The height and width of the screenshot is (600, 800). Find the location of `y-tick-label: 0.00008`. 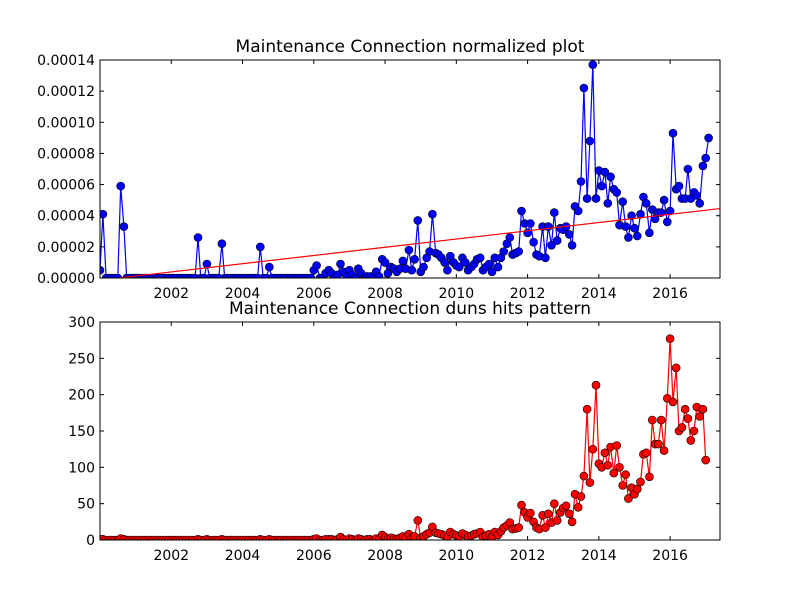

y-tick-label: 0.00008 is located at coordinates (66, 154).